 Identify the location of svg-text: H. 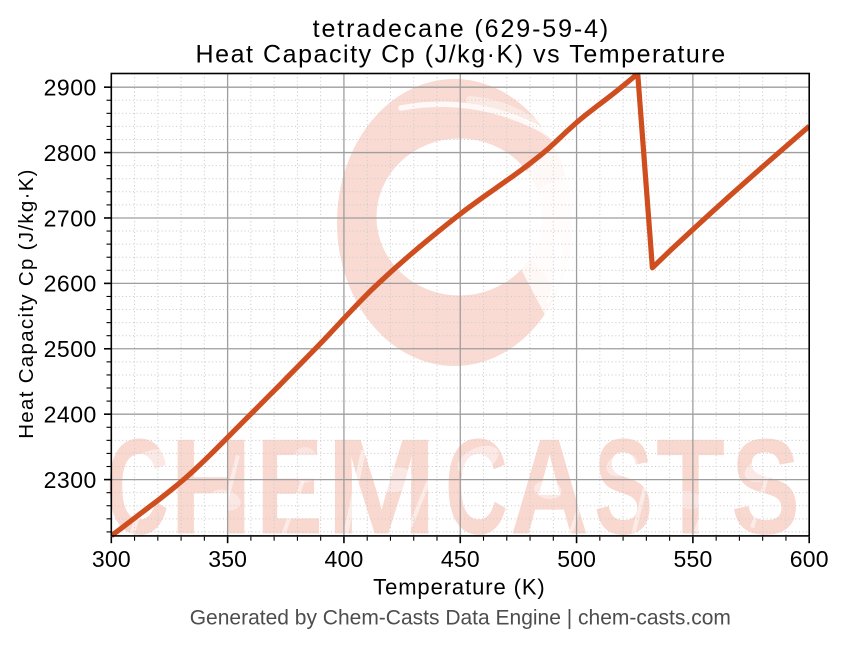
(211, 487).